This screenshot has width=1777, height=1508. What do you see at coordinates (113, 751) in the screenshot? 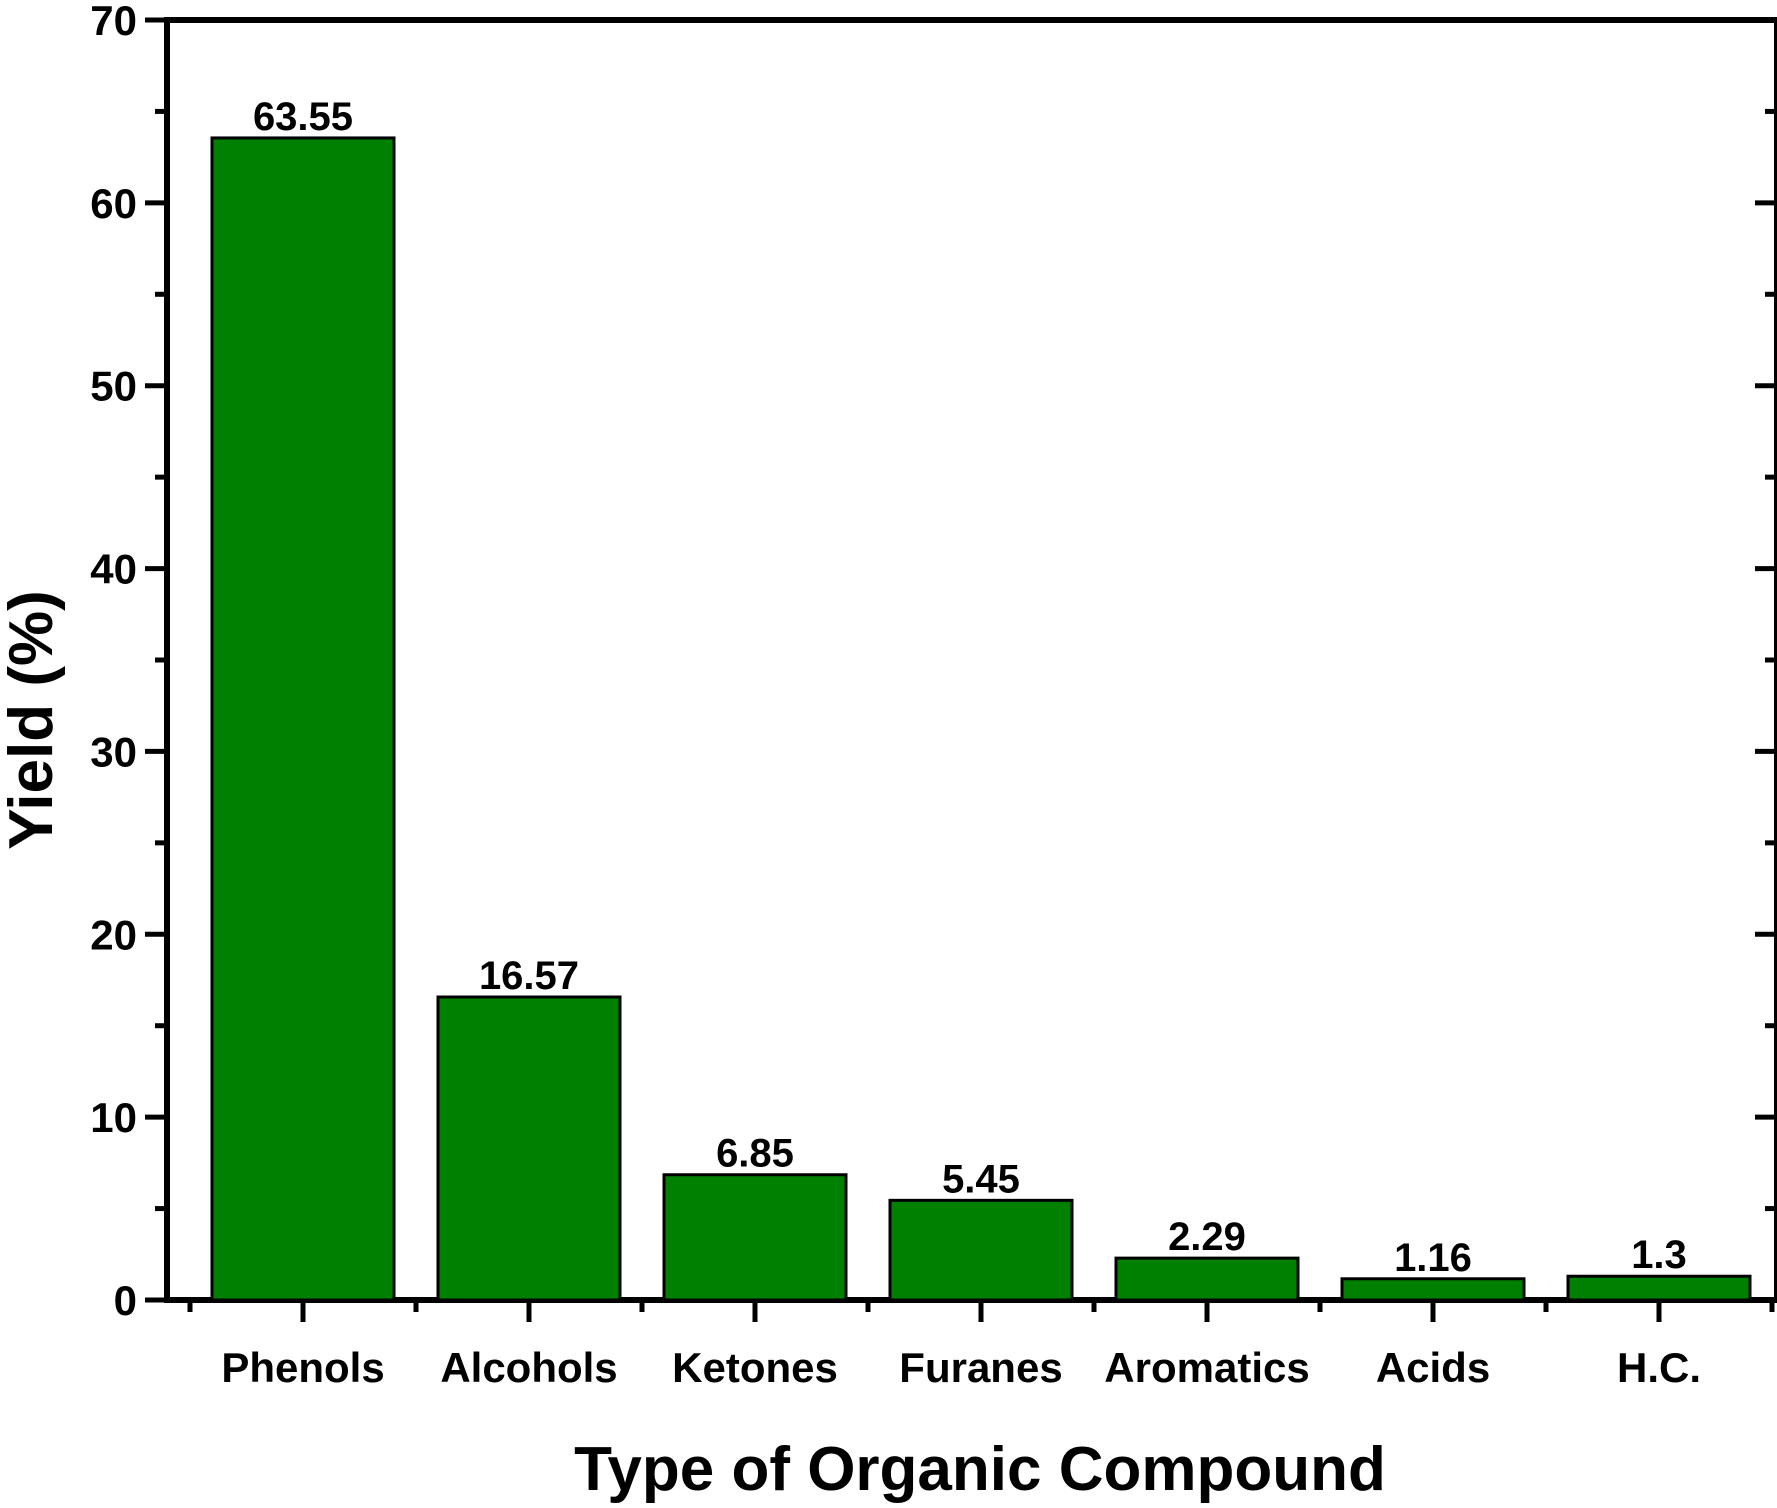
I see `y-tick-label: 30` at bounding box center [113, 751].